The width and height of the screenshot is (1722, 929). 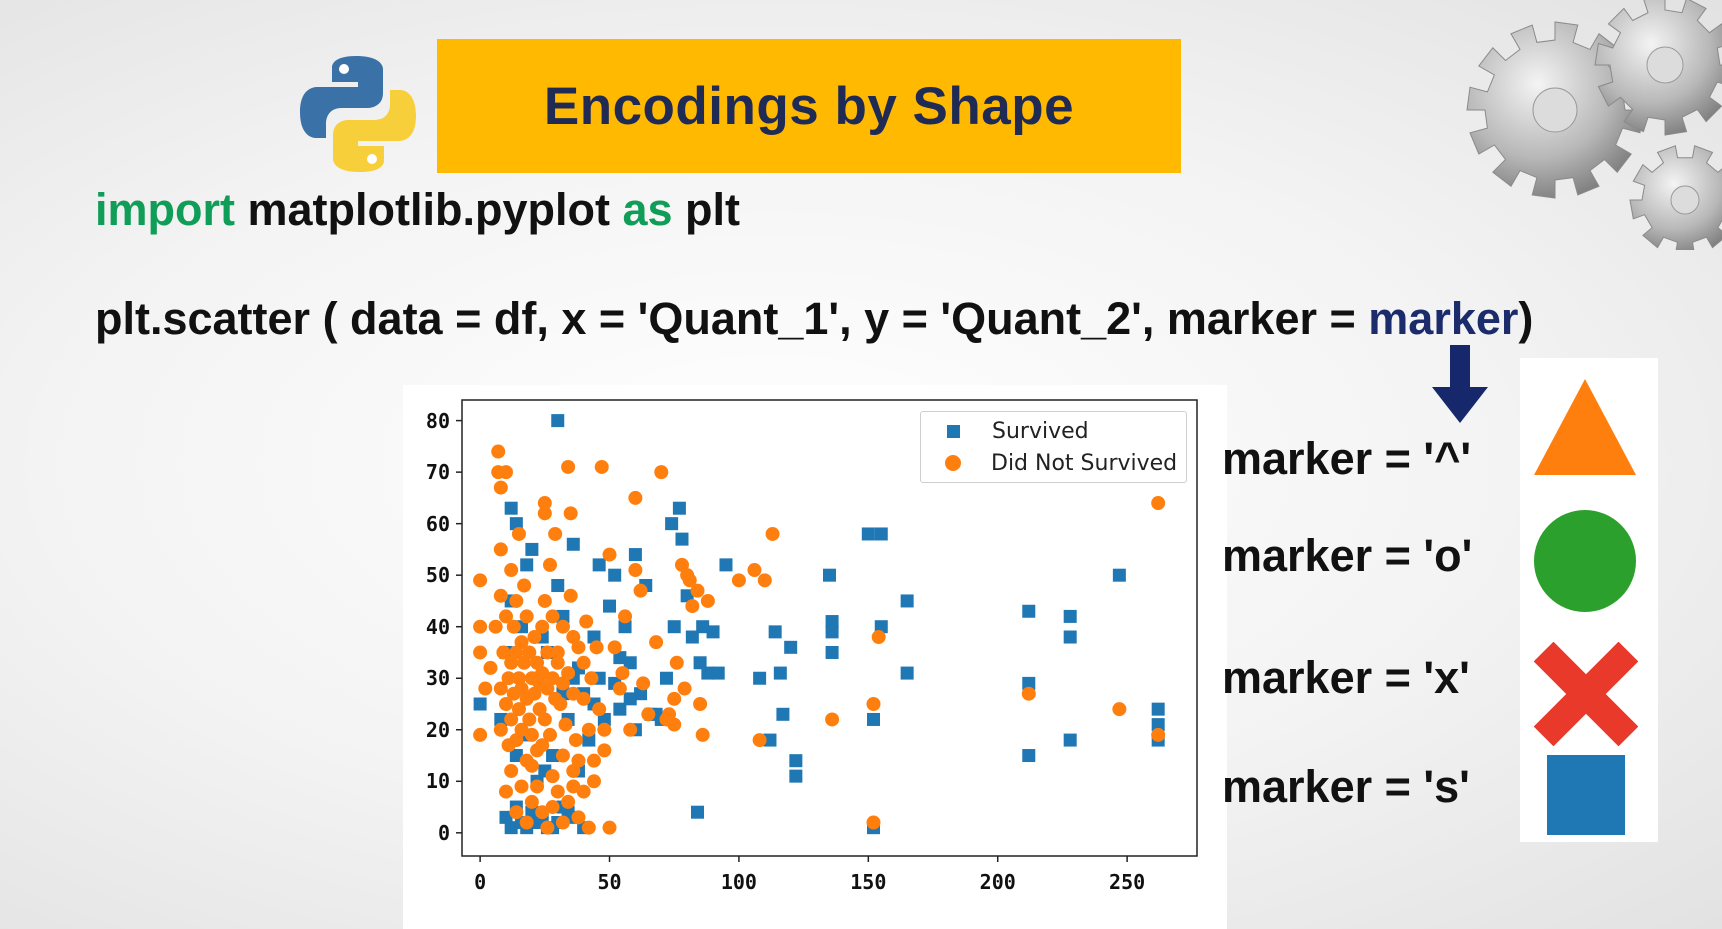 I want to click on legend-label-survived: Survived, so click(x=1040, y=431).